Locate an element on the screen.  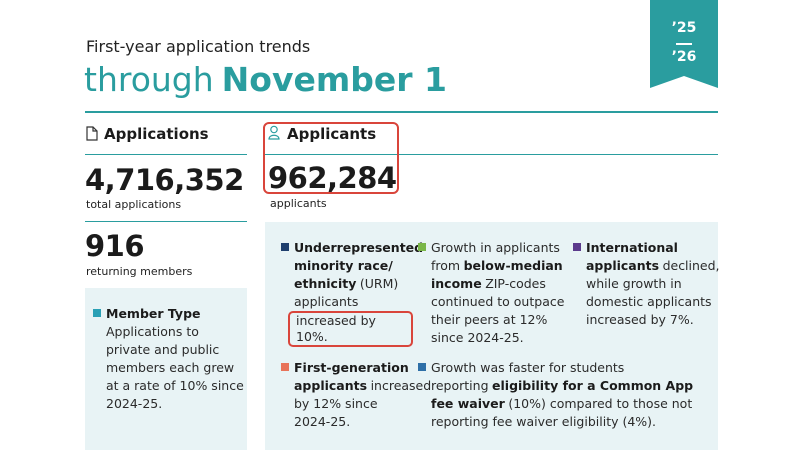
note-text: eligibility for a Common App fee waiver is located at coordinates (562, 394).